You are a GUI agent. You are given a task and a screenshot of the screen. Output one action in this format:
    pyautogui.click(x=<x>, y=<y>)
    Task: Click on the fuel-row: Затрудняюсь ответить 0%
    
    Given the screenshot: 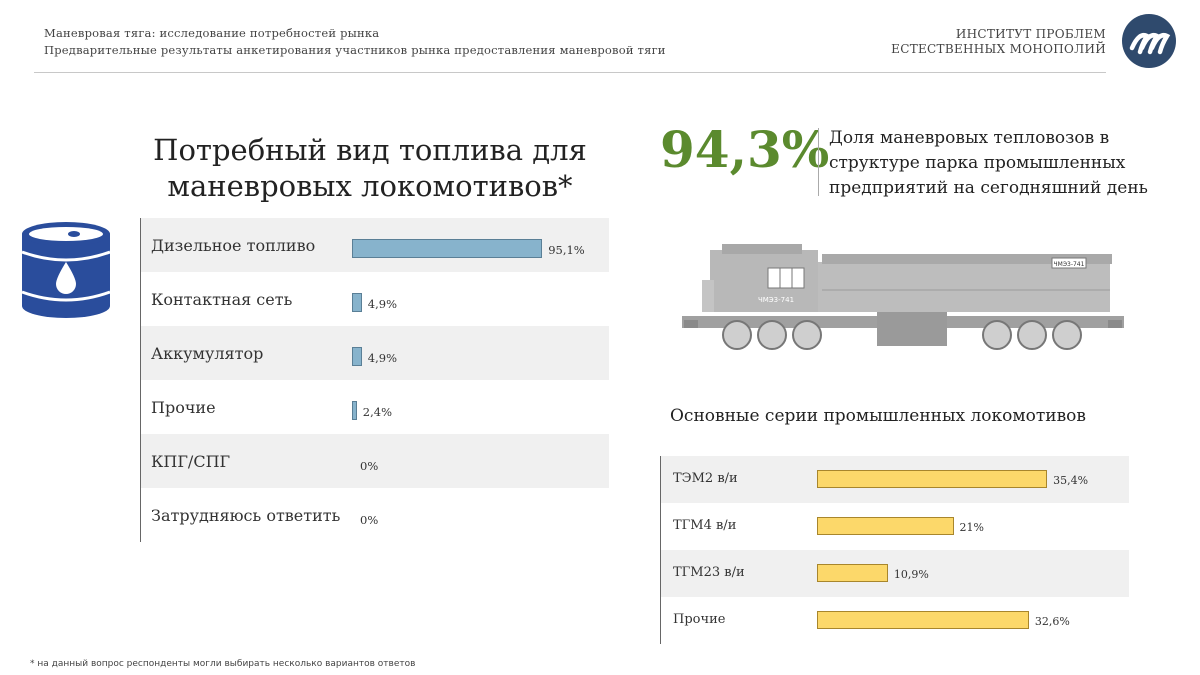 What is the action you would take?
    pyautogui.click(x=375, y=515)
    